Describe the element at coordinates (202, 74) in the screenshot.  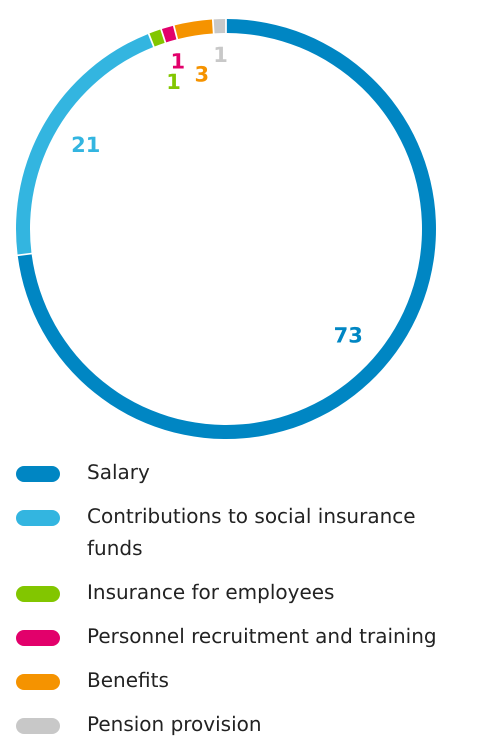
I see `data-label: 3` at that location.